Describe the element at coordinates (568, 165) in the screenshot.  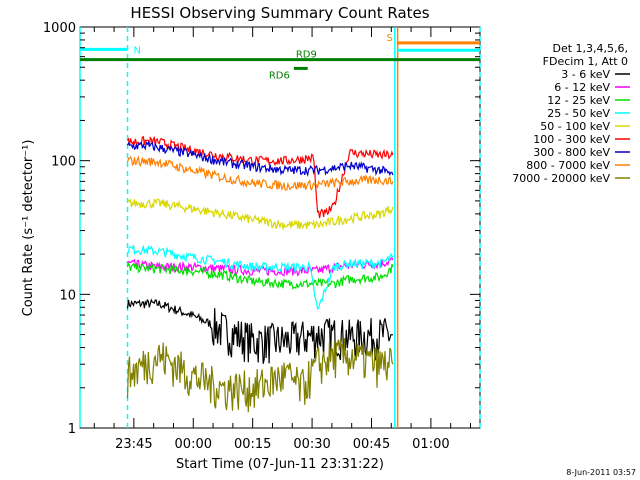
I see `legend-label-7: 800 - 7000 keV` at that location.